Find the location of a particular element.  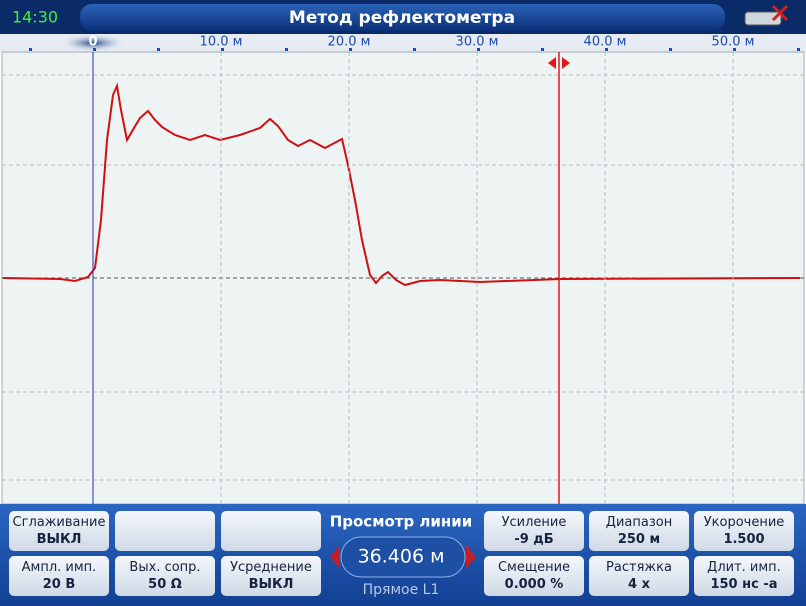

button-value: -9 дБ is located at coordinates (534, 539).